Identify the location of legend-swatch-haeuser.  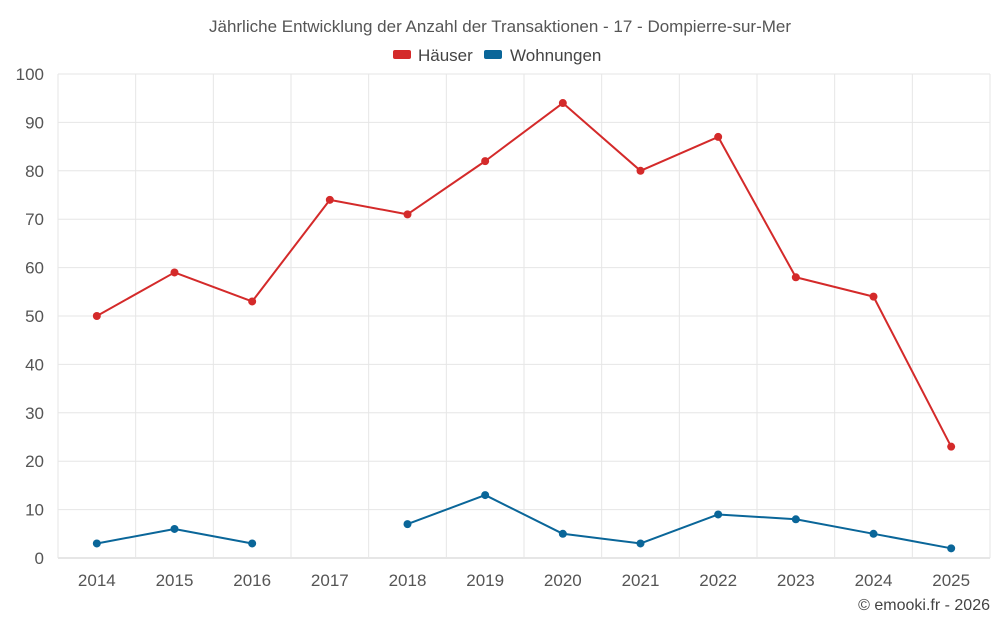
(402, 54).